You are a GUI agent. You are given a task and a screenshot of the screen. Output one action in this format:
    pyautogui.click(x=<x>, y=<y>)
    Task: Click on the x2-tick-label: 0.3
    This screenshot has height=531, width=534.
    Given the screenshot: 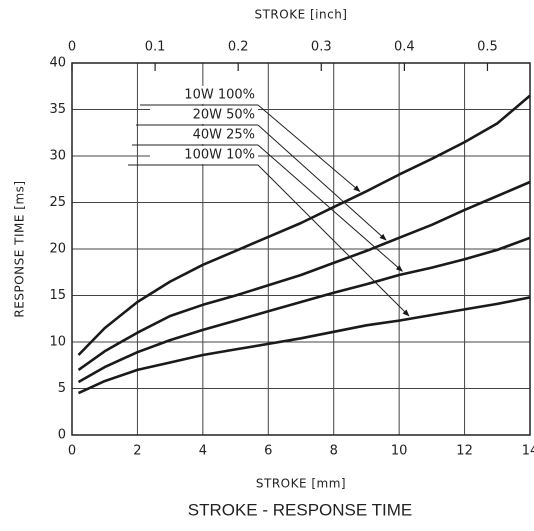 What is the action you would take?
    pyautogui.click(x=321, y=47)
    